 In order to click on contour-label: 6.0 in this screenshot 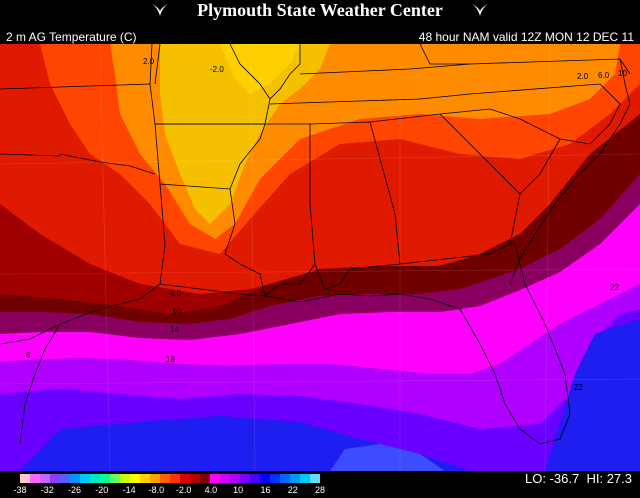, I will do `click(604, 75)`.